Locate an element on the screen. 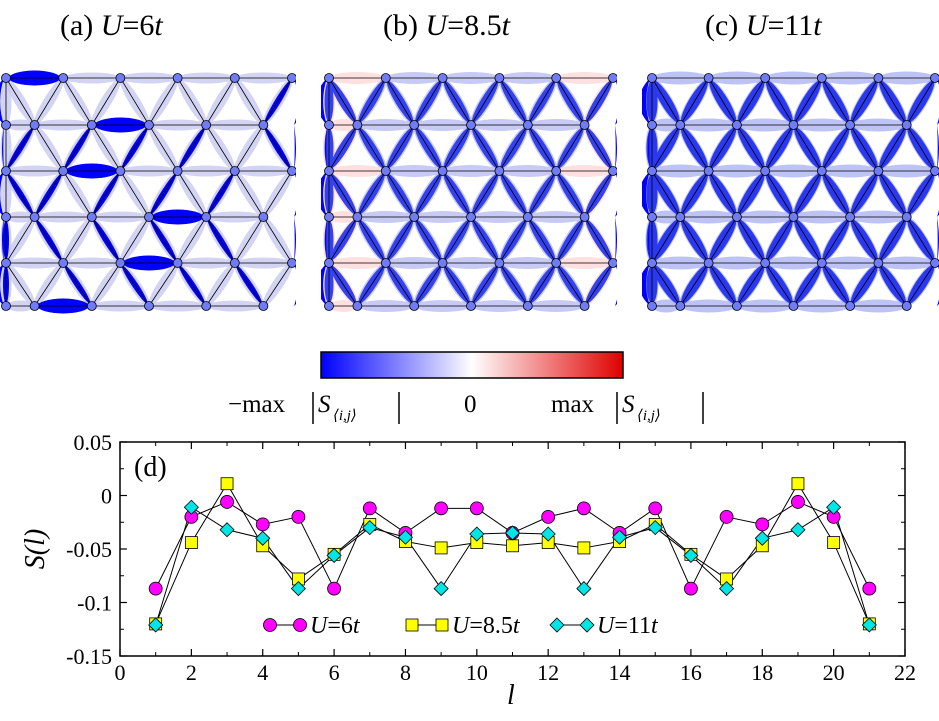 The height and width of the screenshot is (721, 939). x-axis-title: l is located at coordinates (511, 695).